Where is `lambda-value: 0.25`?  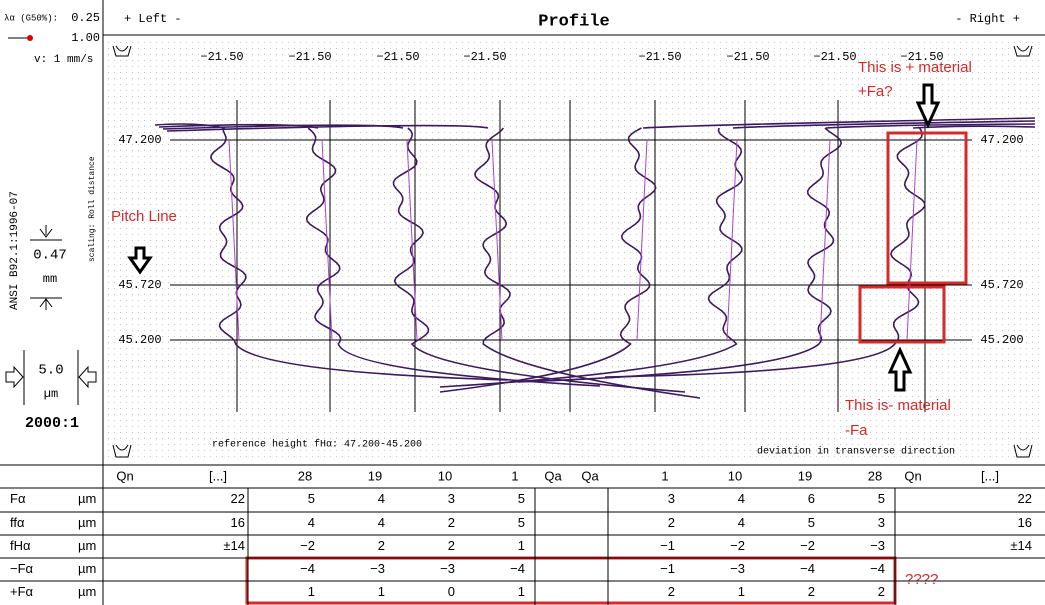
lambda-value: 0.25 is located at coordinates (85, 18).